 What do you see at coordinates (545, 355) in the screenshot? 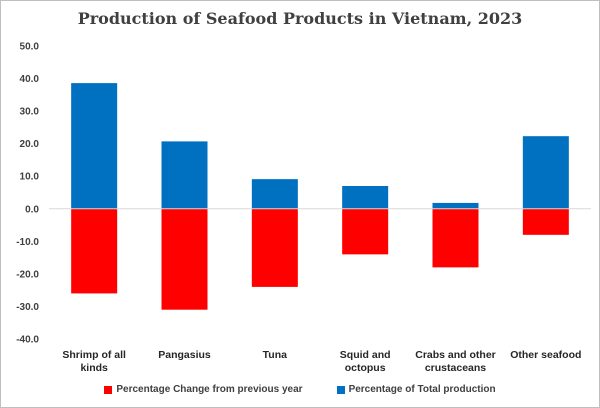
I see `x-category-label: Other seafood` at bounding box center [545, 355].